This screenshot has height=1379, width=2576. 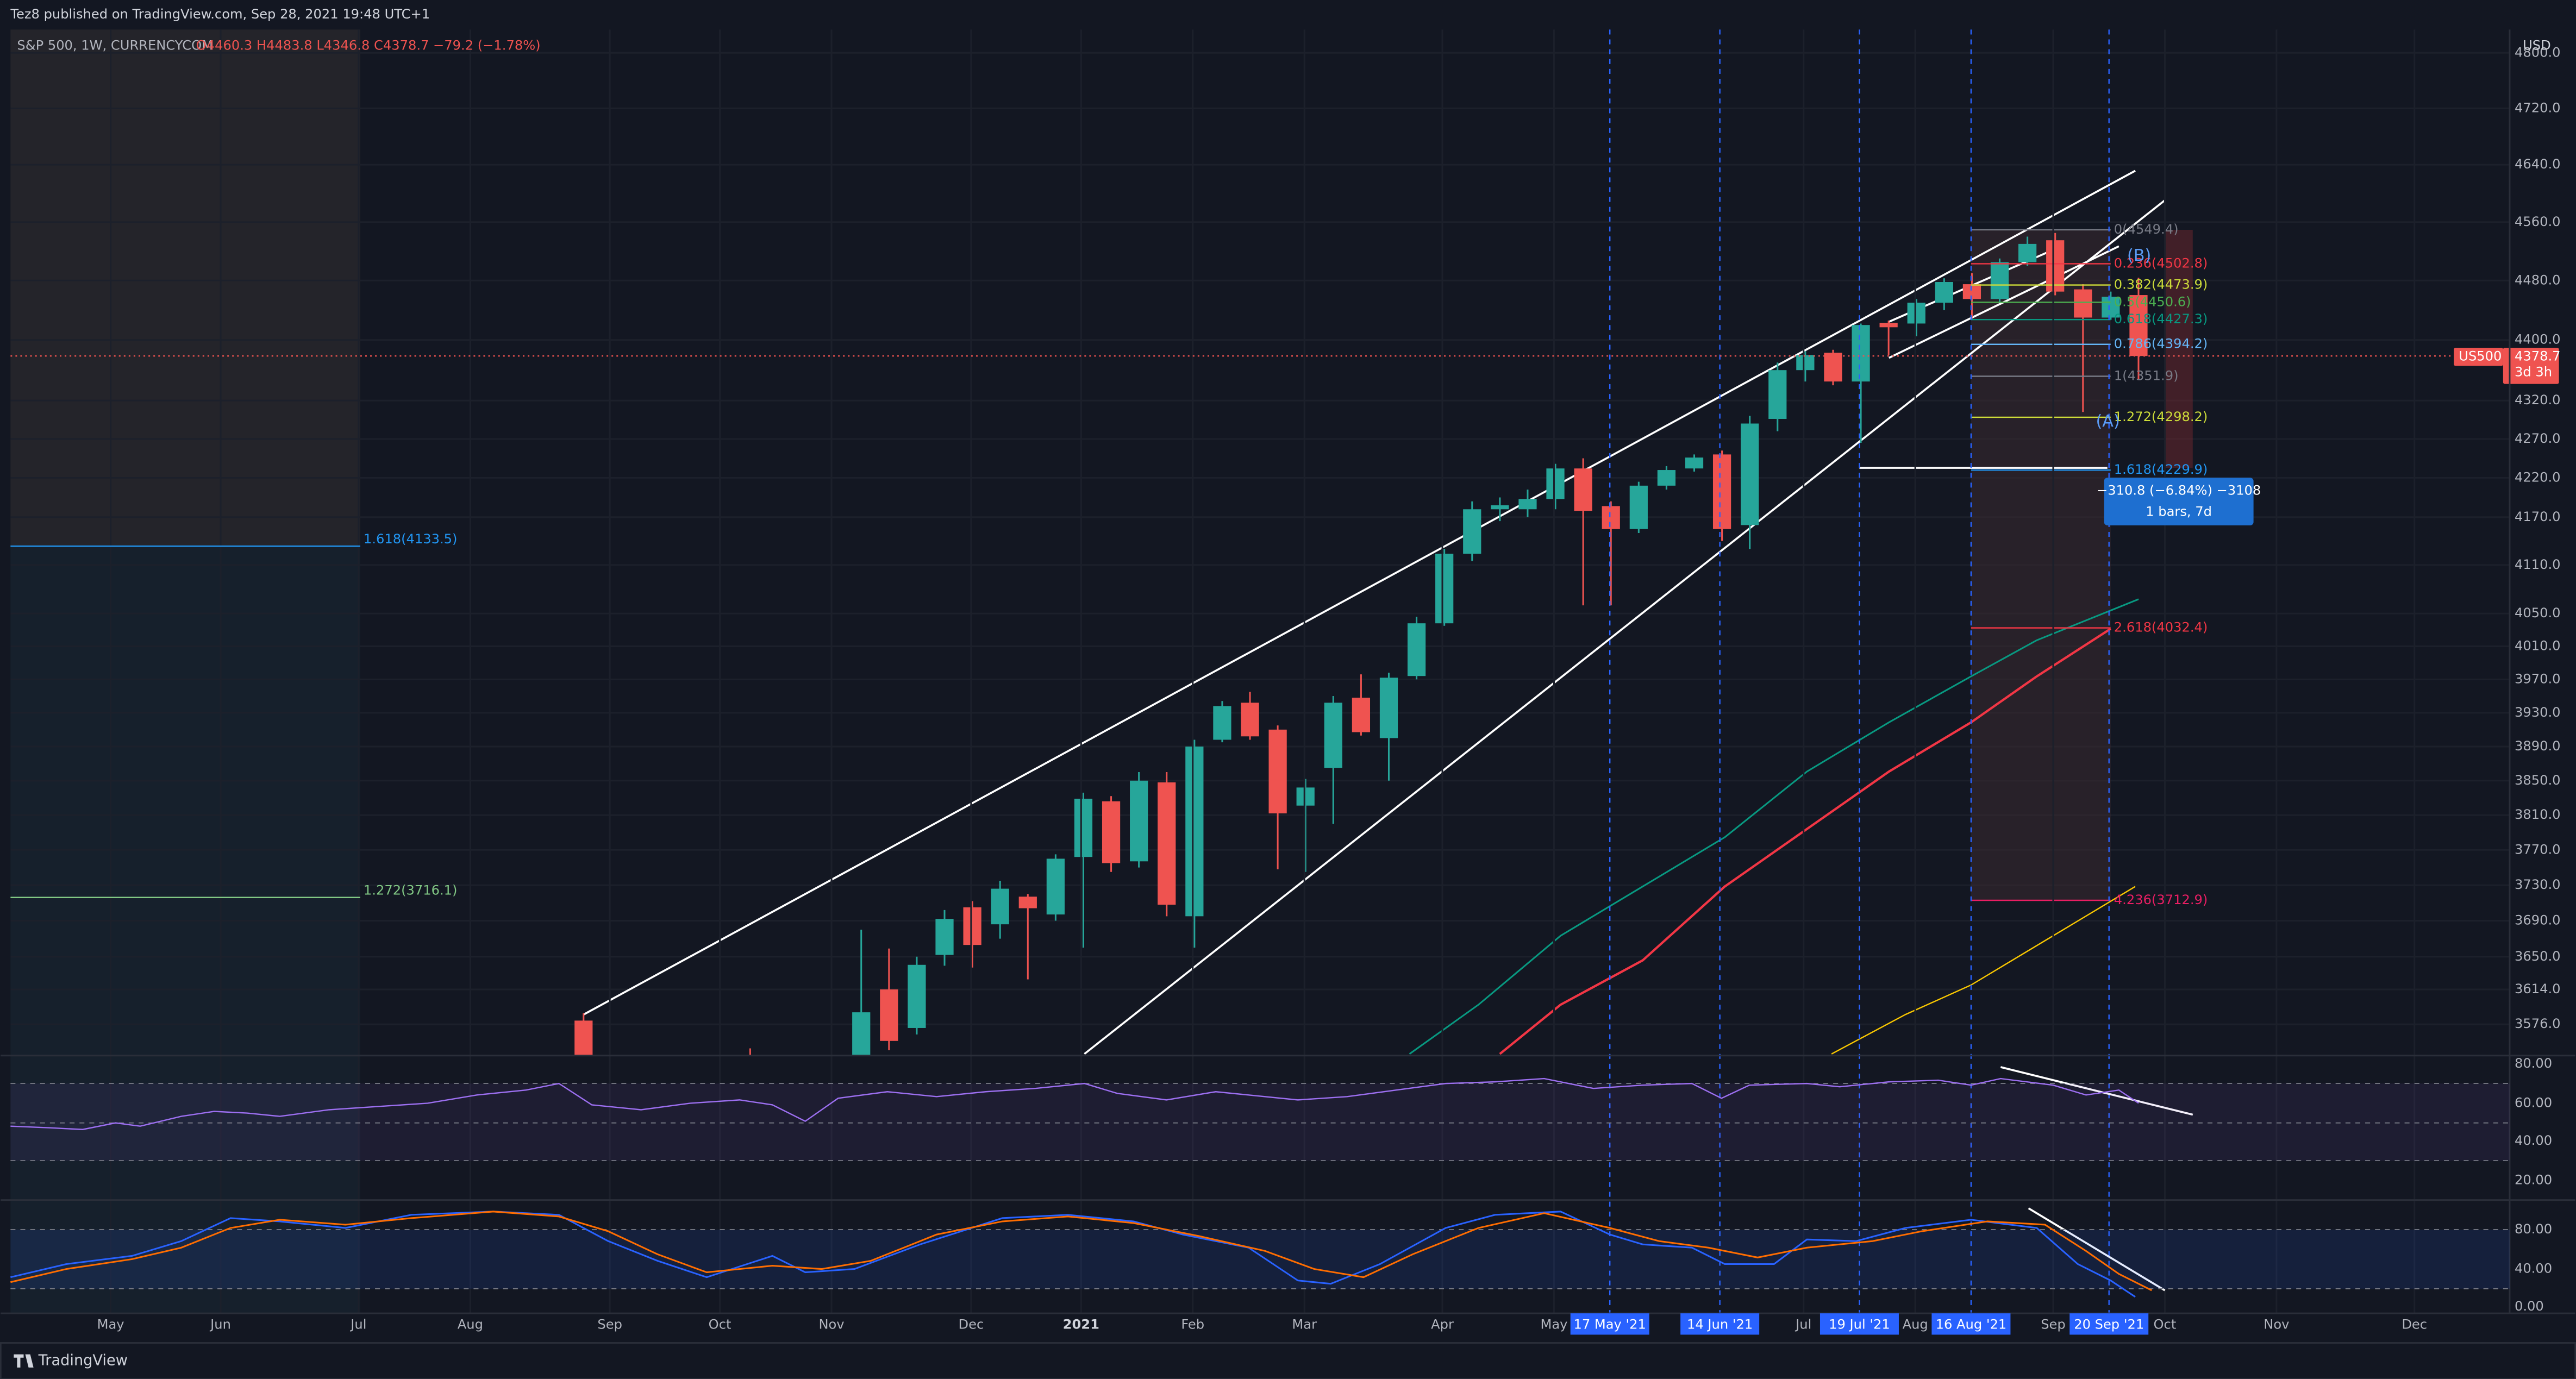 What do you see at coordinates (2538, 356) in the screenshot?
I see `price-text: 4378.7` at bounding box center [2538, 356].